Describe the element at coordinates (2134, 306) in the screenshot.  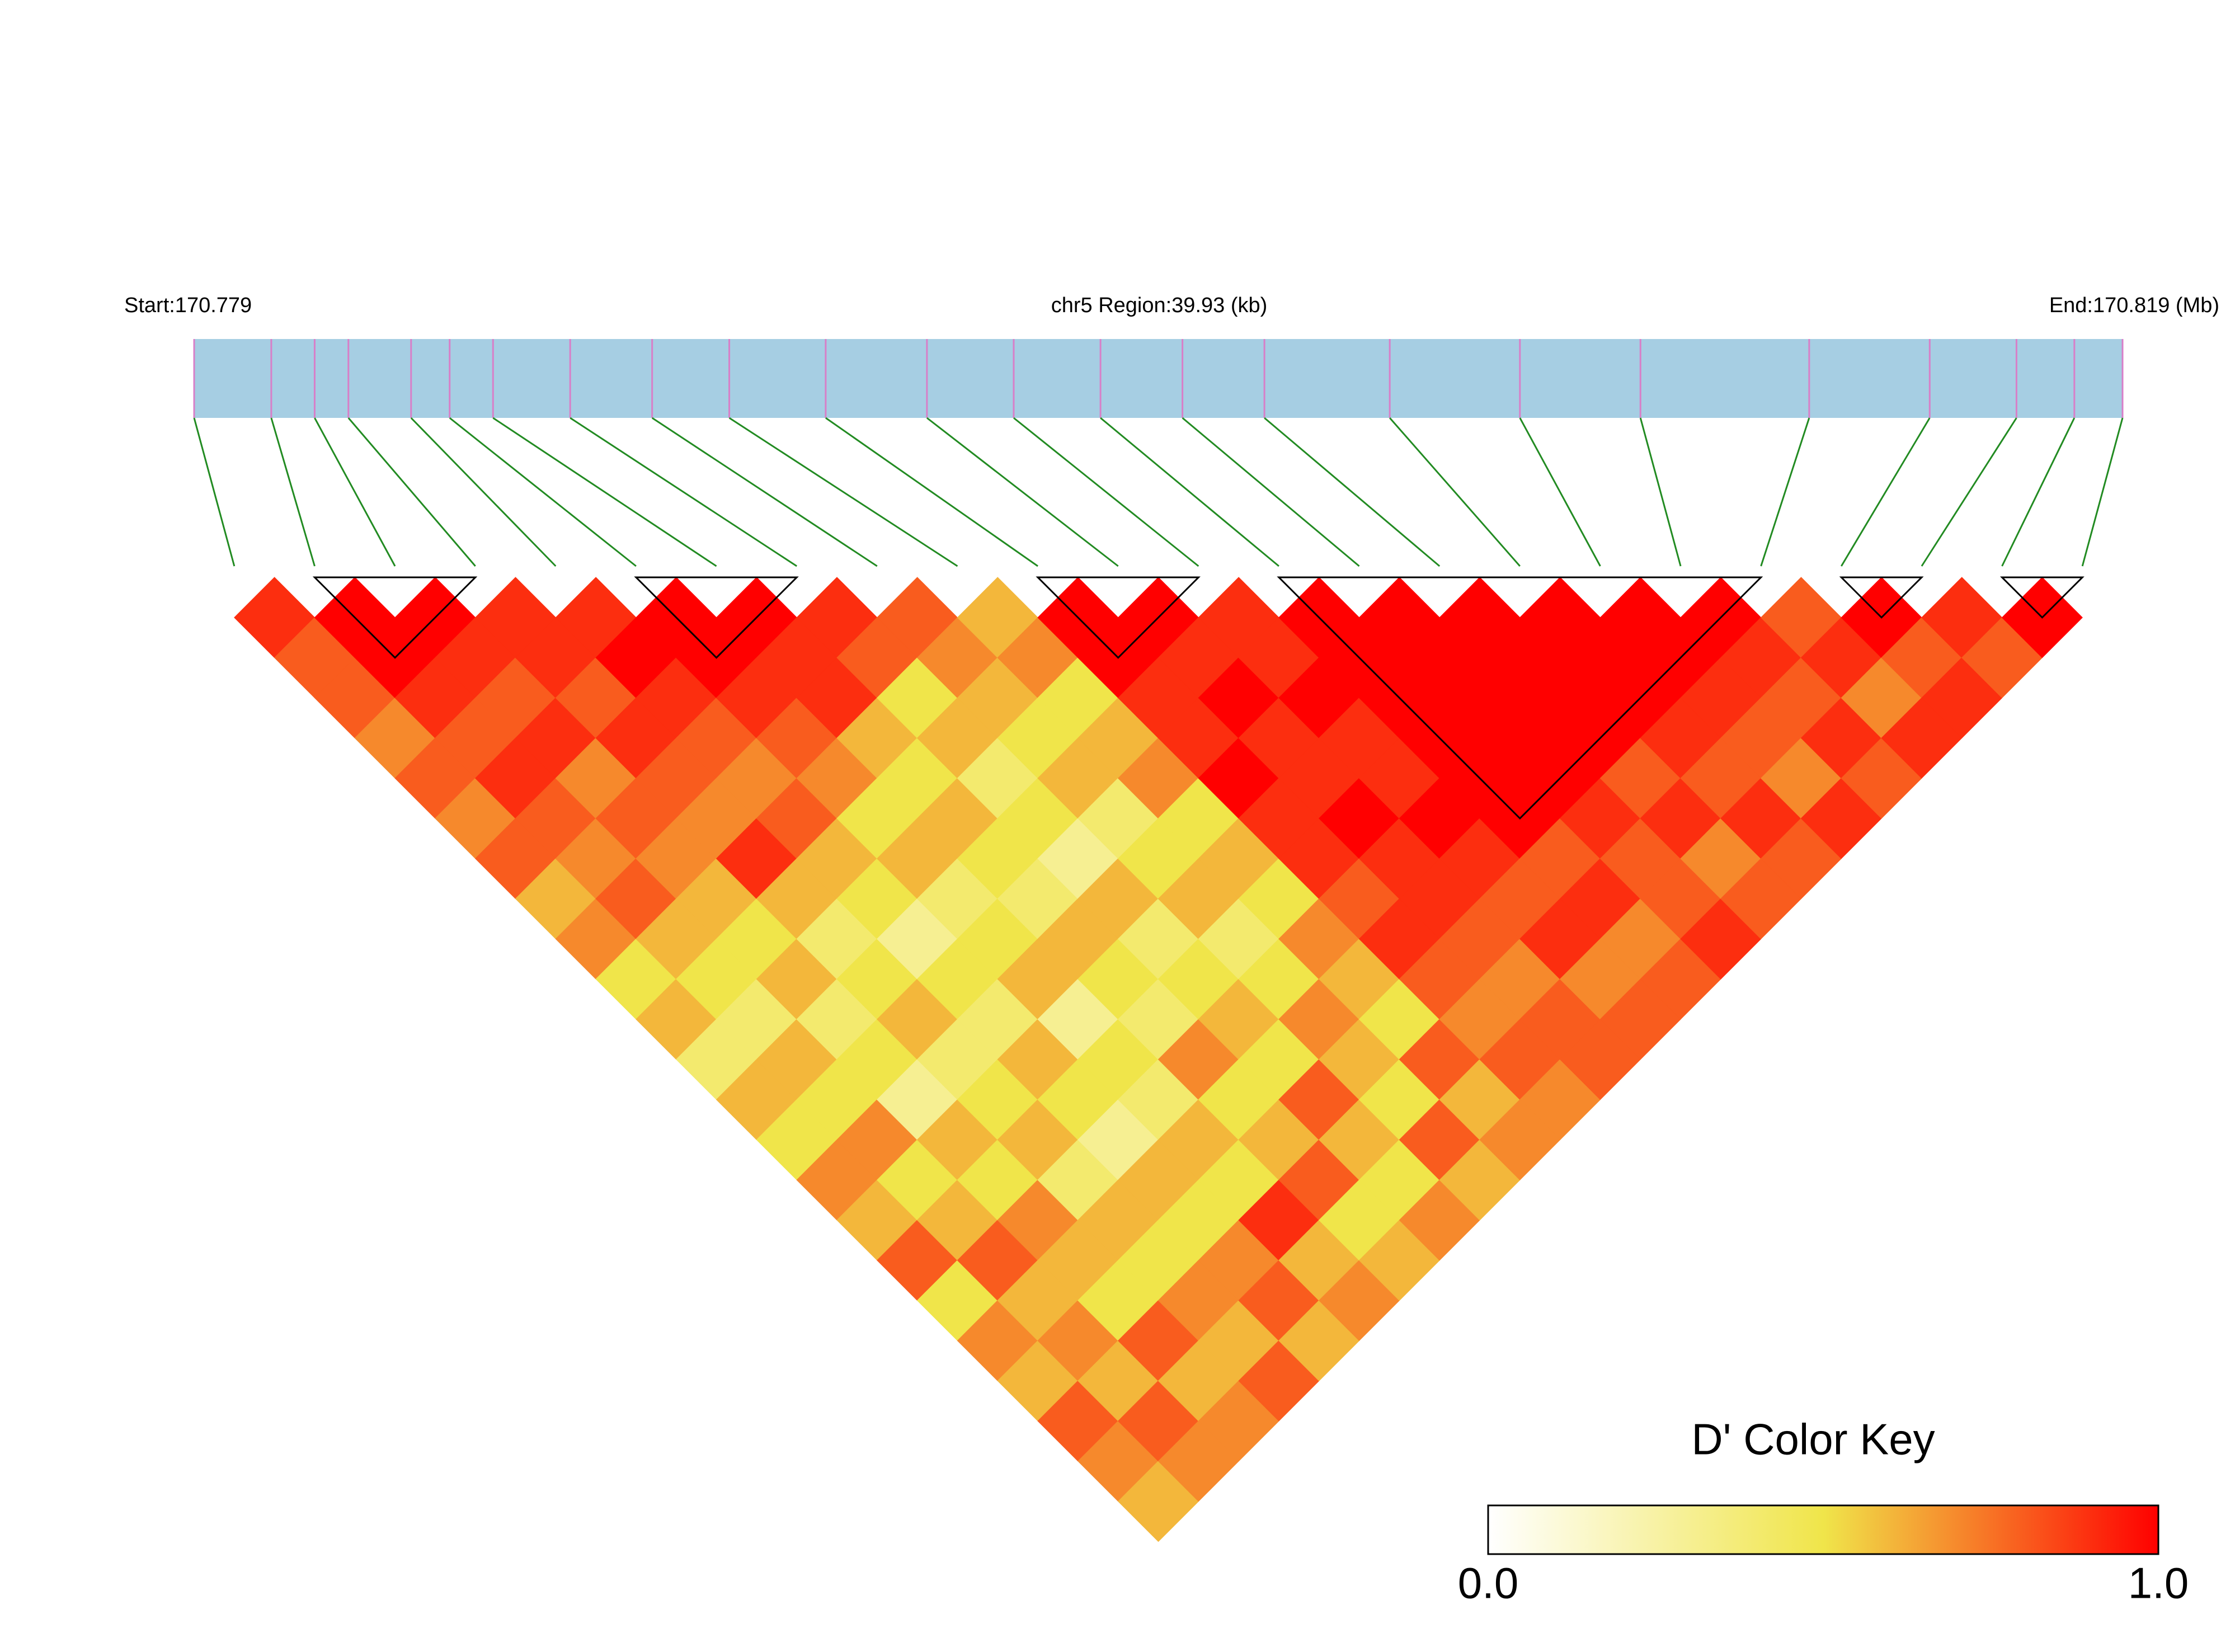
I see `end-label: End:170.819 (Mb)` at that location.